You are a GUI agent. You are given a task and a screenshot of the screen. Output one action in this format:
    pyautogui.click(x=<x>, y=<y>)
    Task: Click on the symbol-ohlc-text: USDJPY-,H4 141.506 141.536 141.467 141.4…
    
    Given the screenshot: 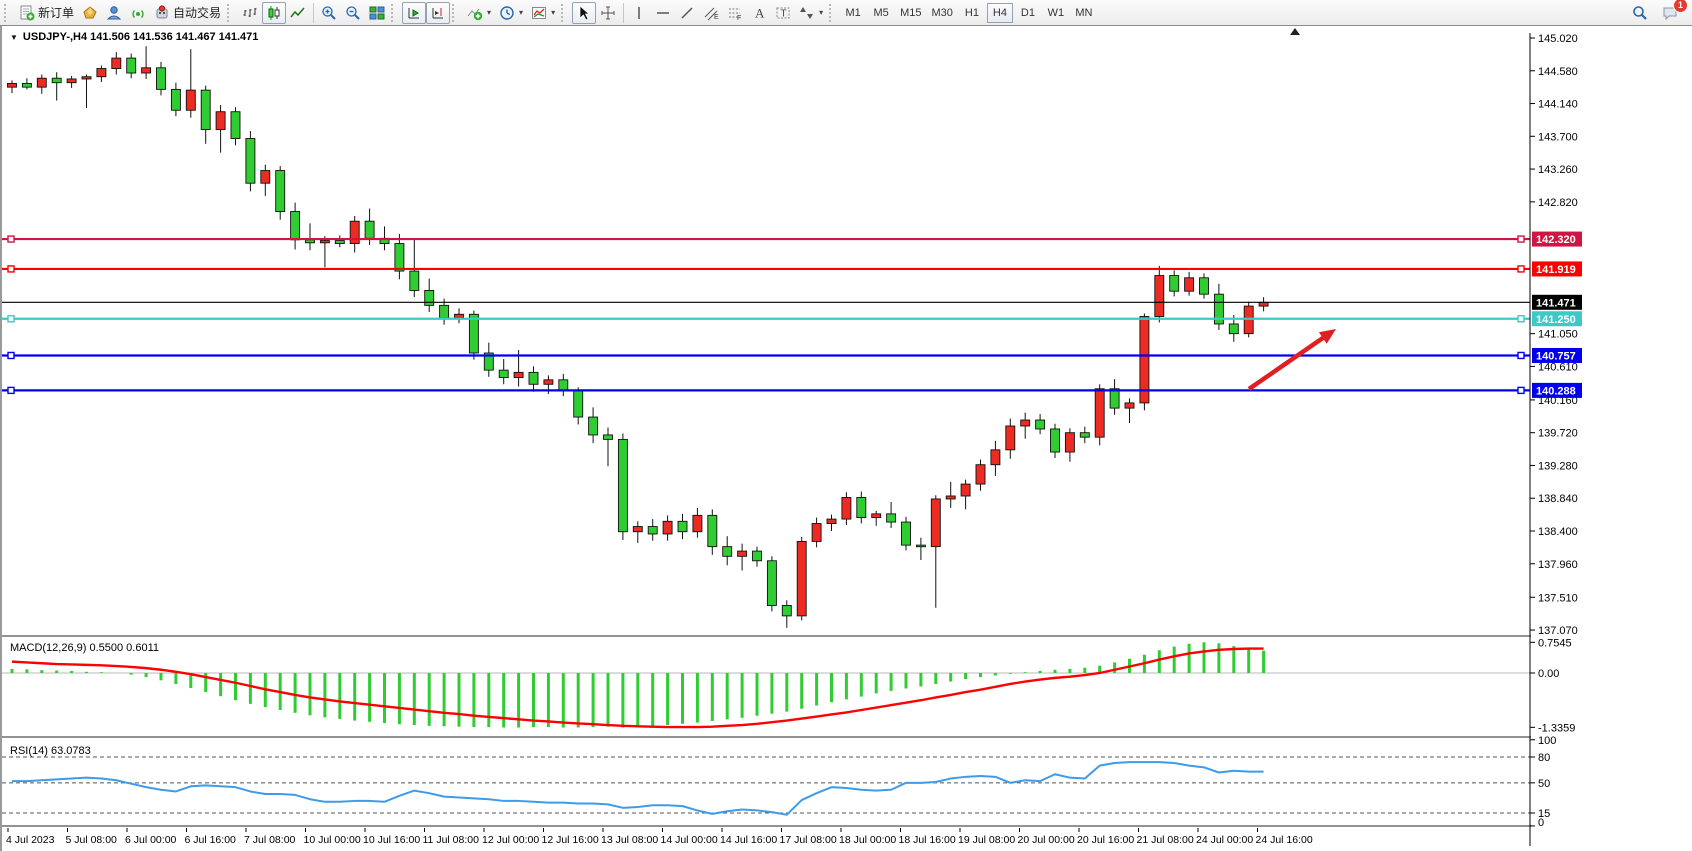 What is the action you would take?
    pyautogui.click(x=140, y=37)
    